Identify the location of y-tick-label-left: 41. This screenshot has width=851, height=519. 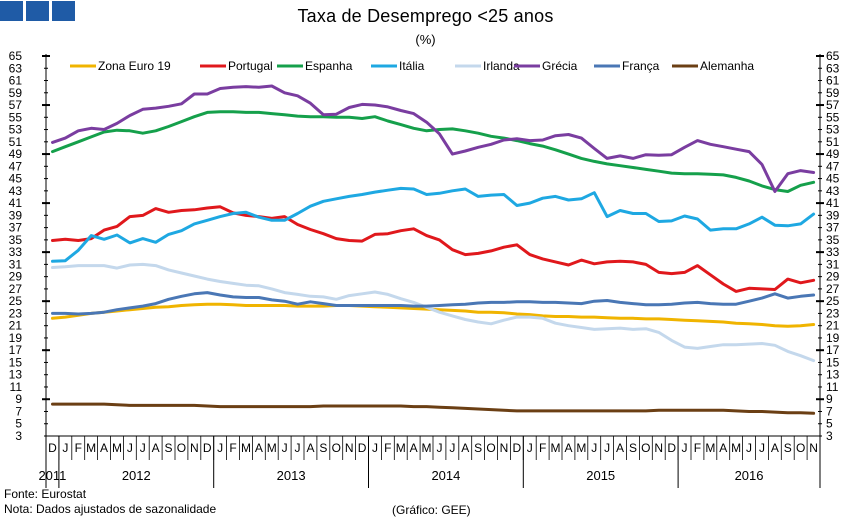
(16, 203).